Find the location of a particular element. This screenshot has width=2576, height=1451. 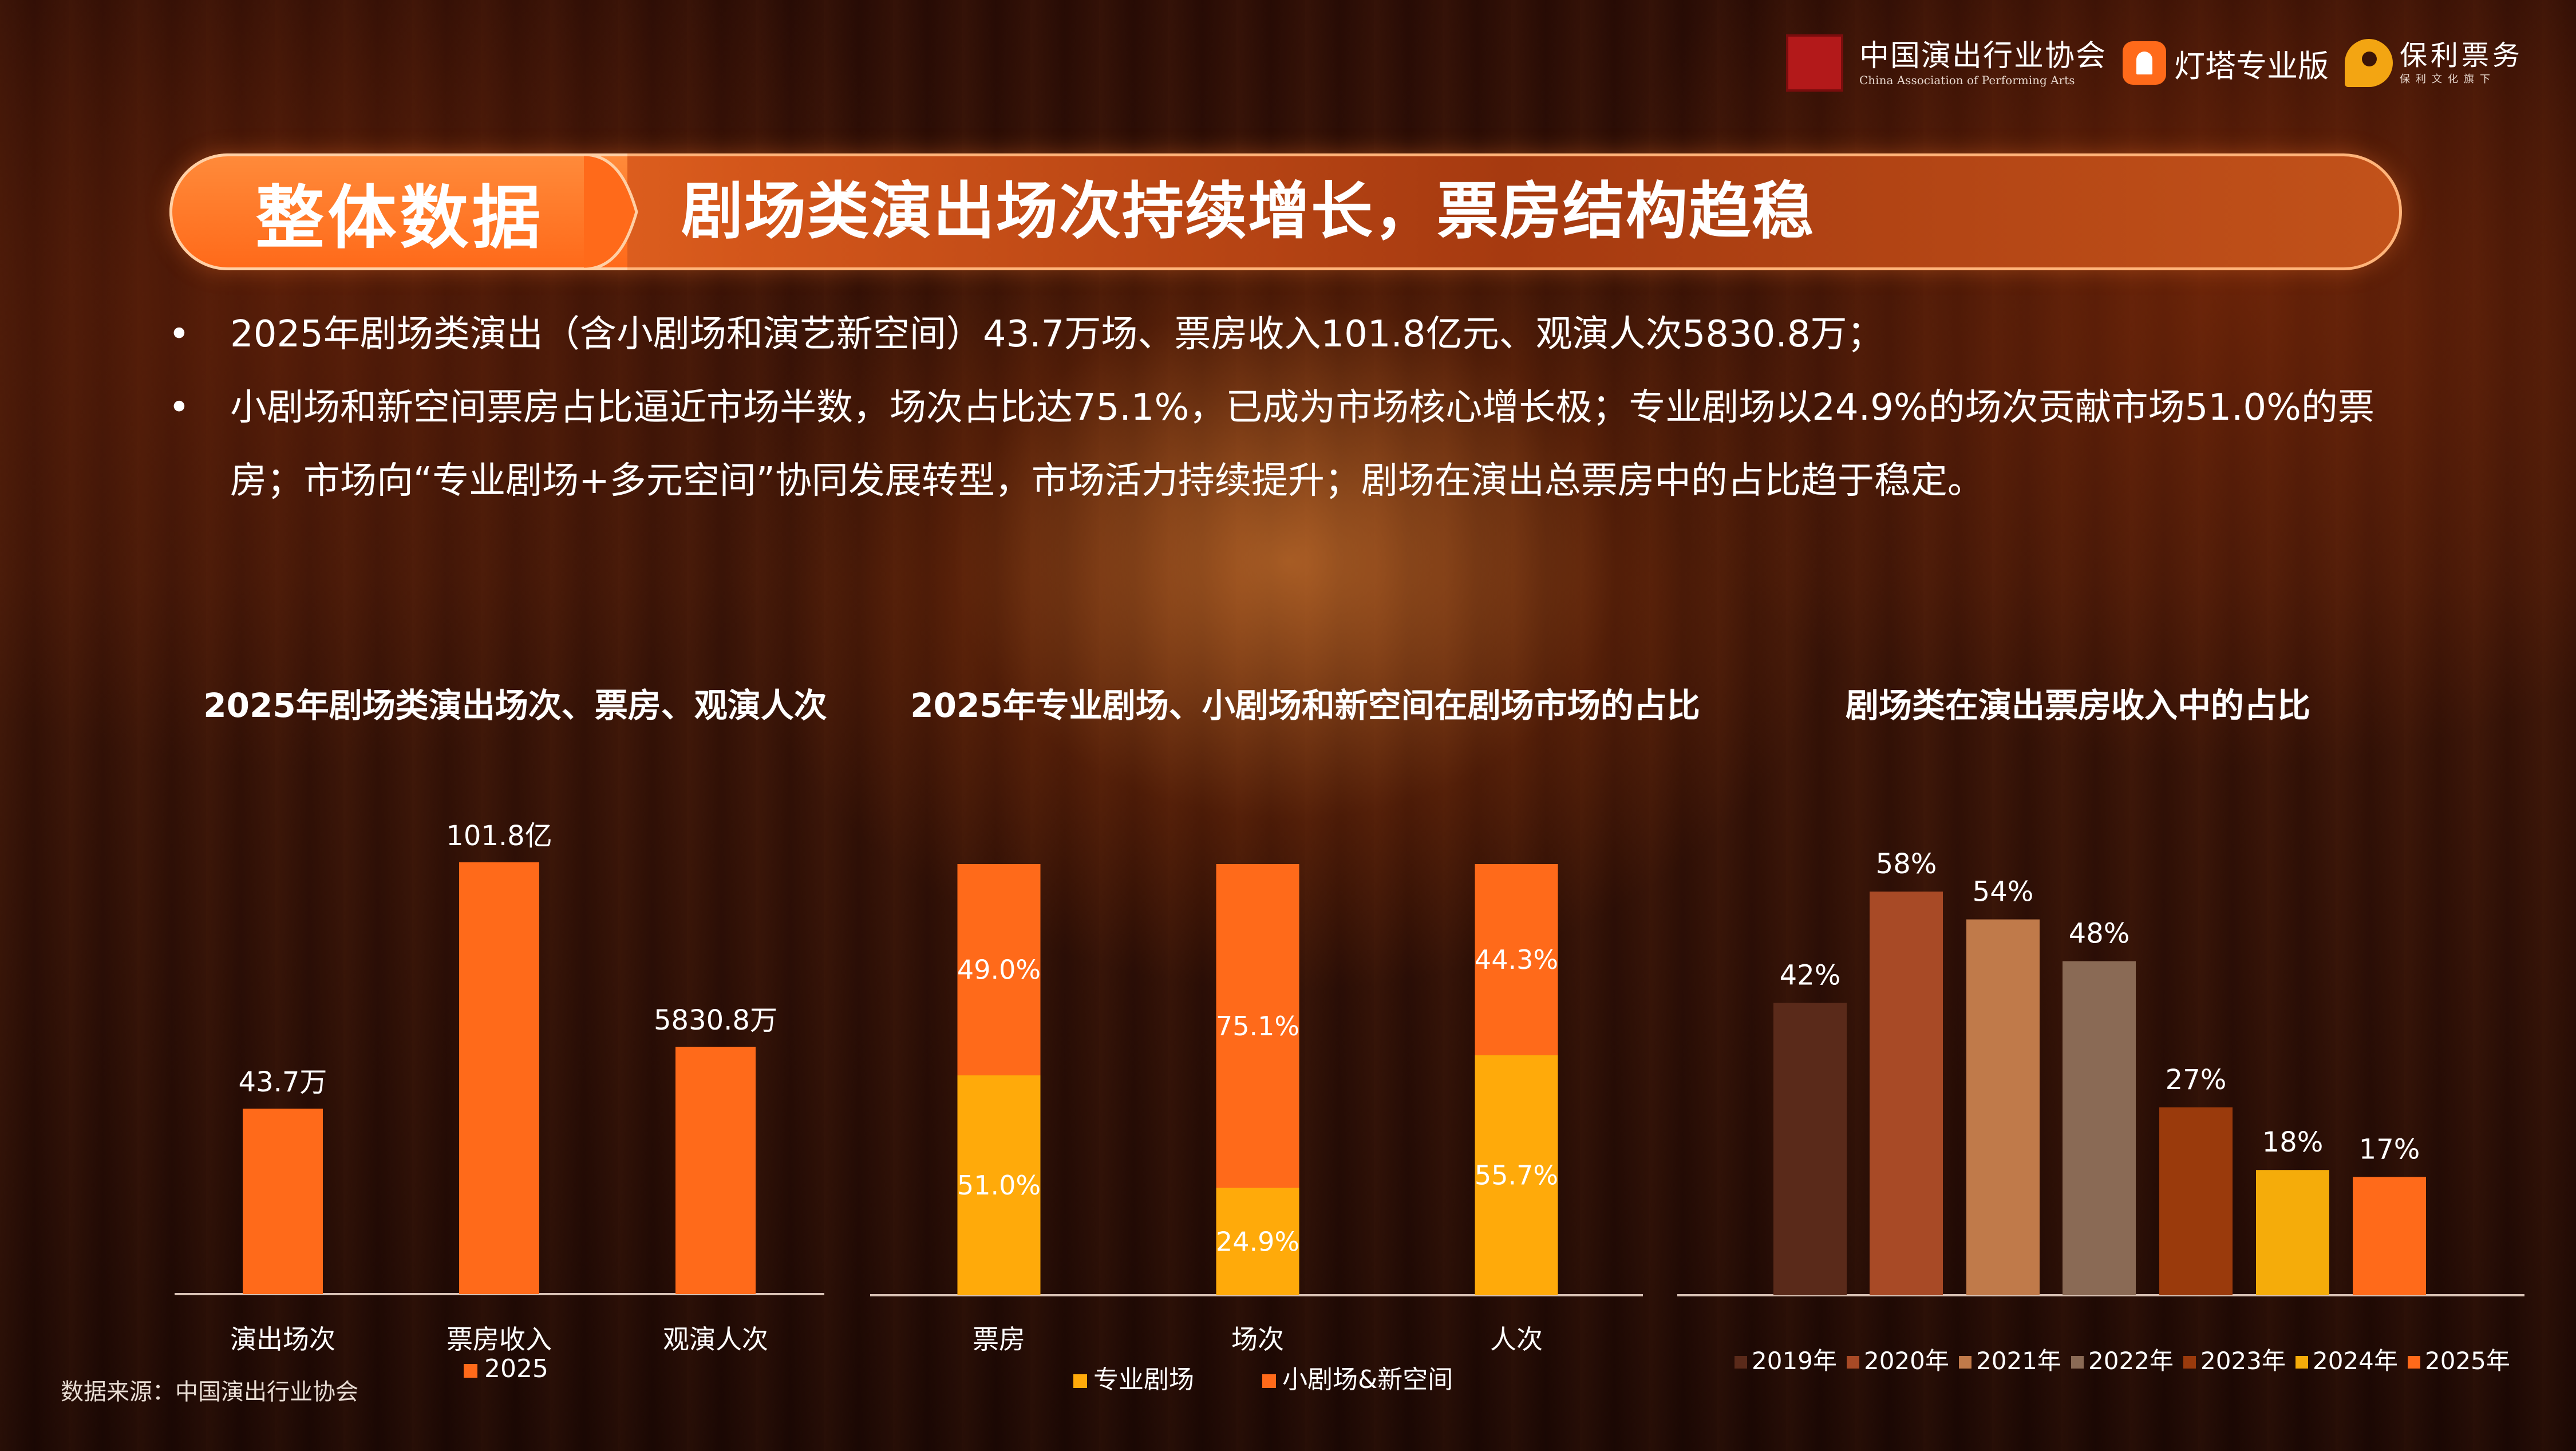

poly-logo: 保利票务 保利文化旗下 is located at coordinates (2434, 63).